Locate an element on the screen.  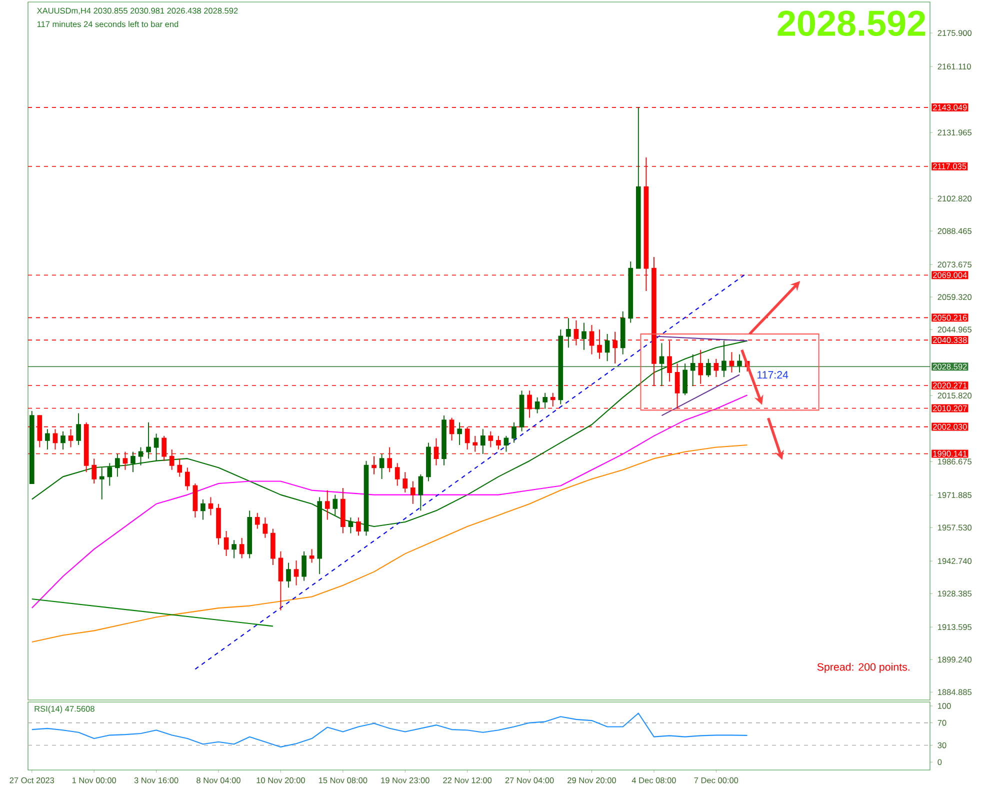
x-tick-label: 19 Nov 23:00 is located at coordinates (405, 780).